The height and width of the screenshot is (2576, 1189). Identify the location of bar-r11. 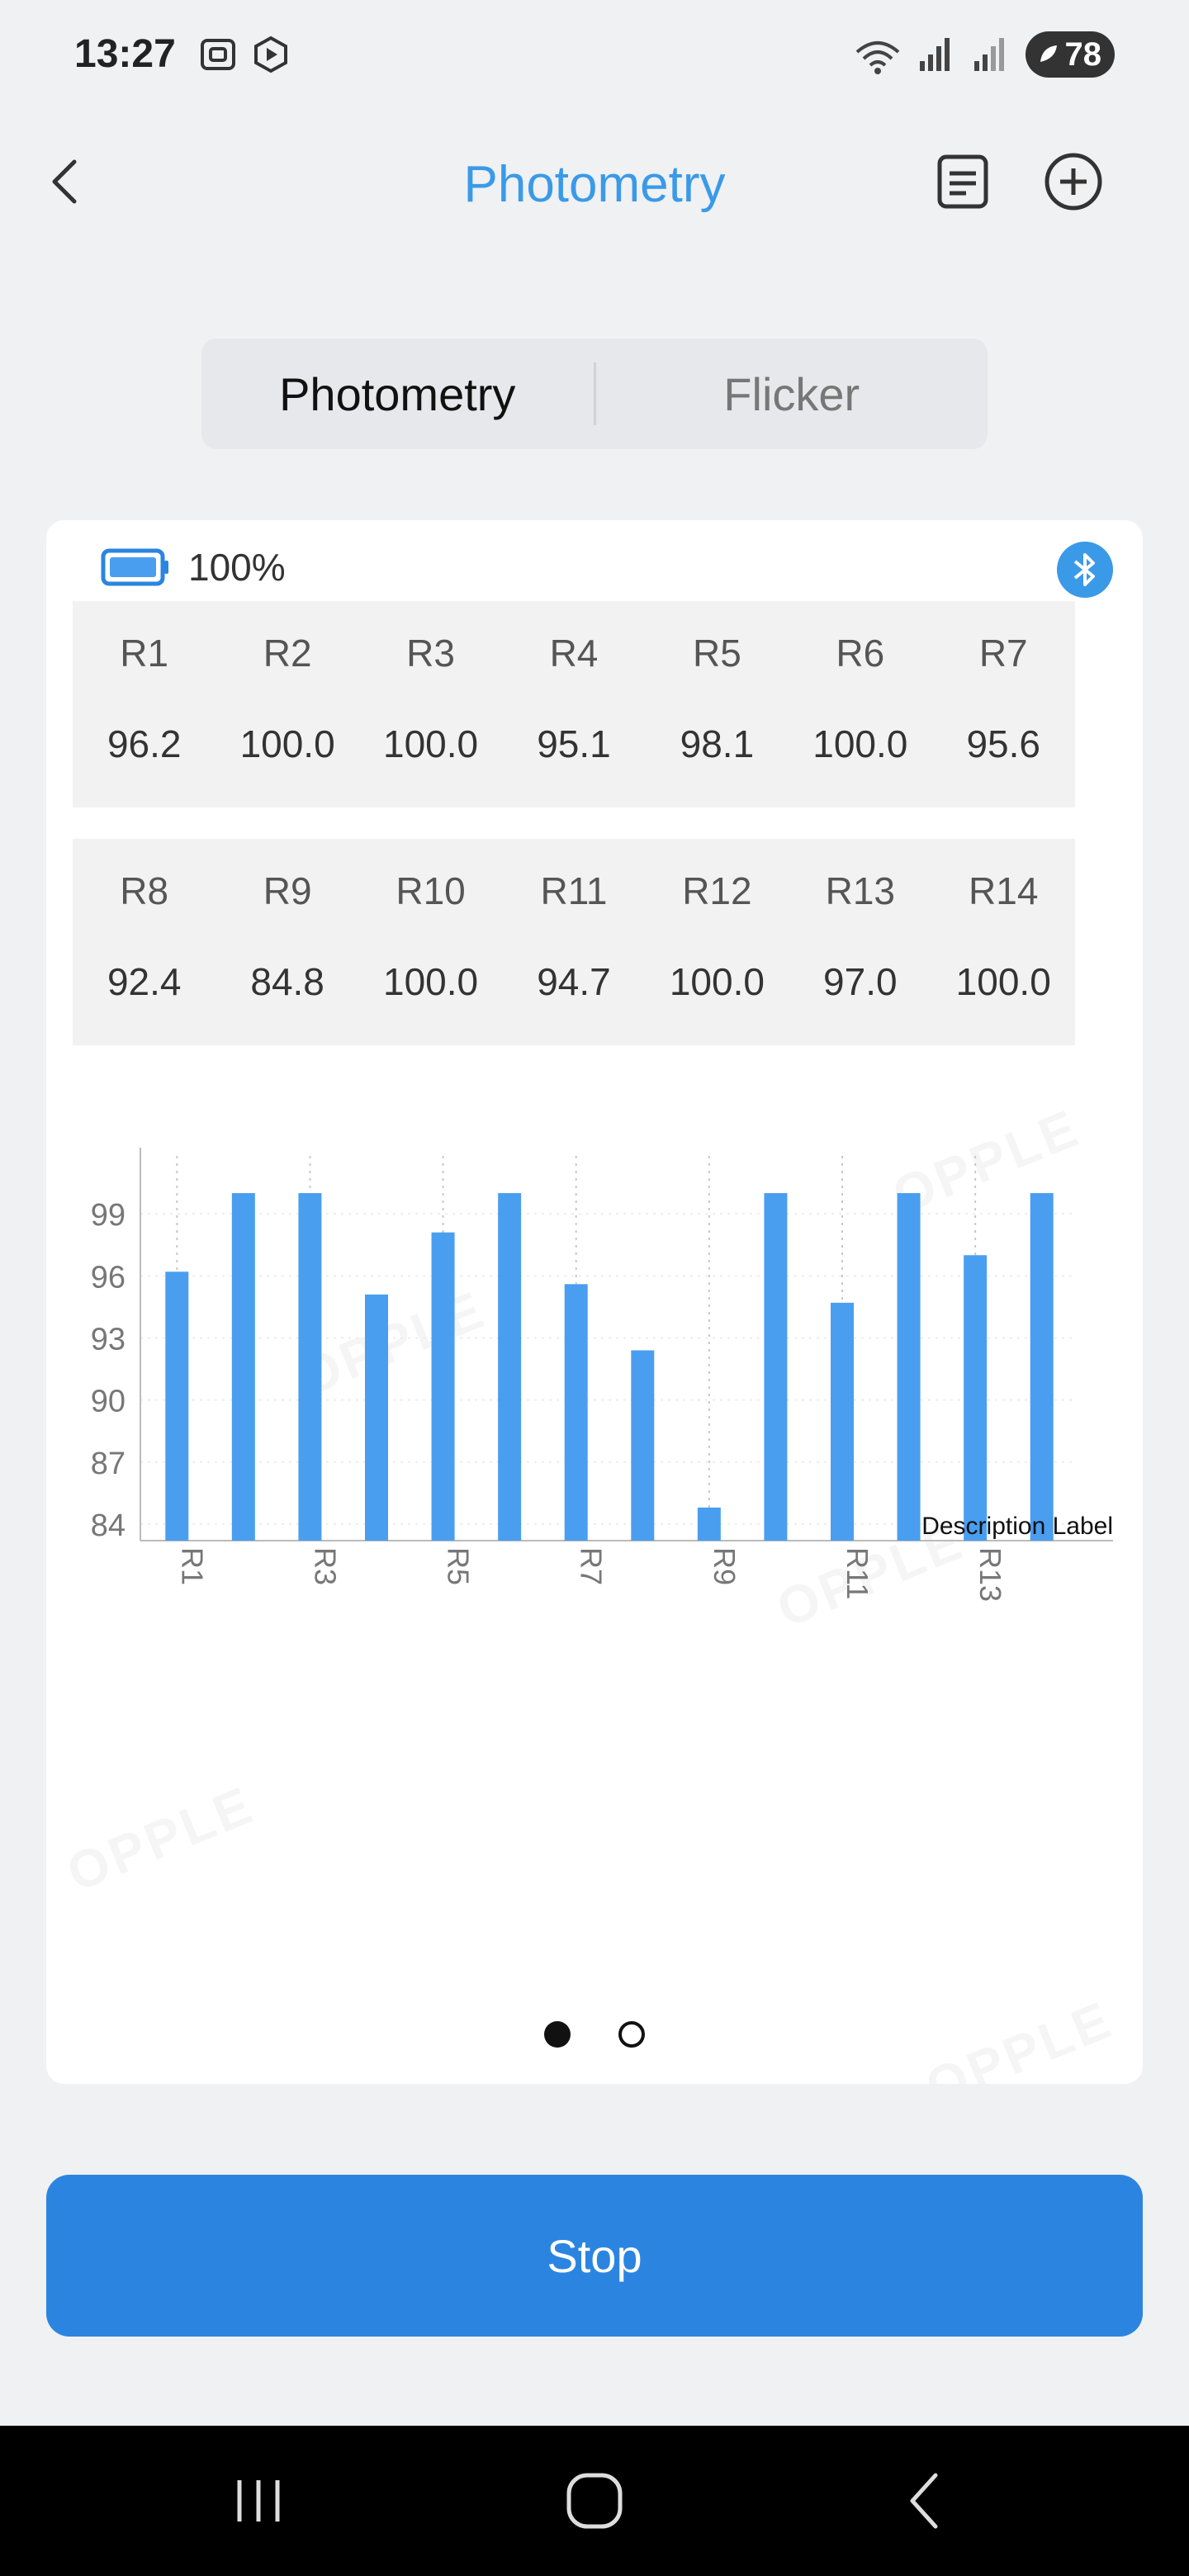
(842, 1421).